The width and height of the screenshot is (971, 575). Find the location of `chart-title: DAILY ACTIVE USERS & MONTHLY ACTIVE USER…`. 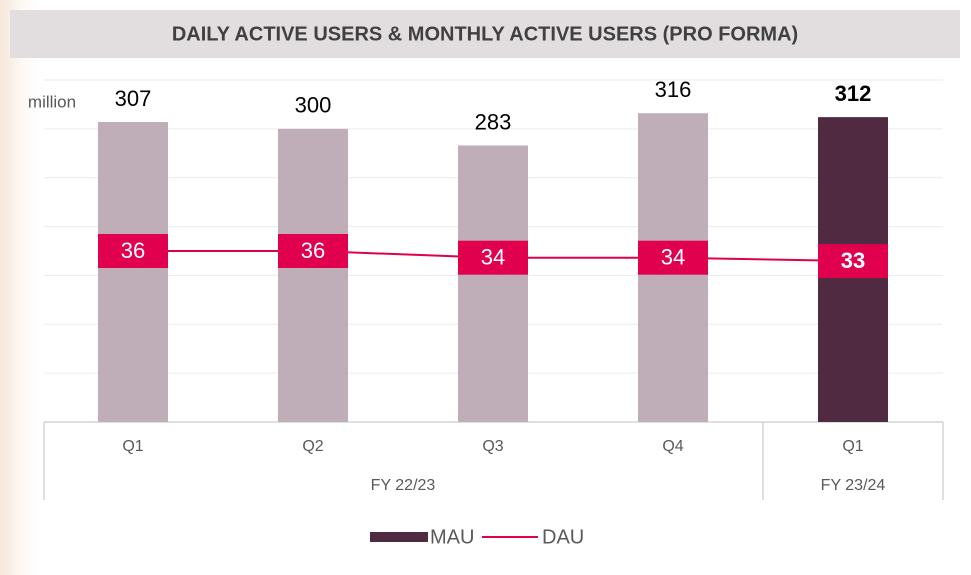

chart-title: DAILY ACTIVE USERS & MONTHLY ACTIVE USER… is located at coordinates (485, 34).